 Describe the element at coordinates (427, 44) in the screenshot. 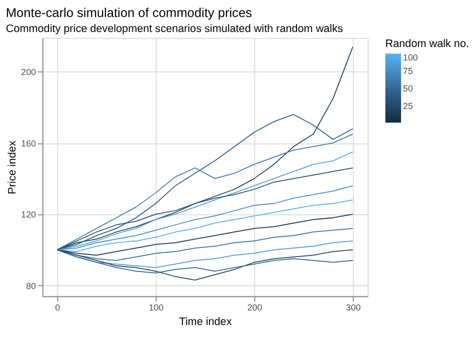

I see `color-bar-title: Random walk no.` at that location.